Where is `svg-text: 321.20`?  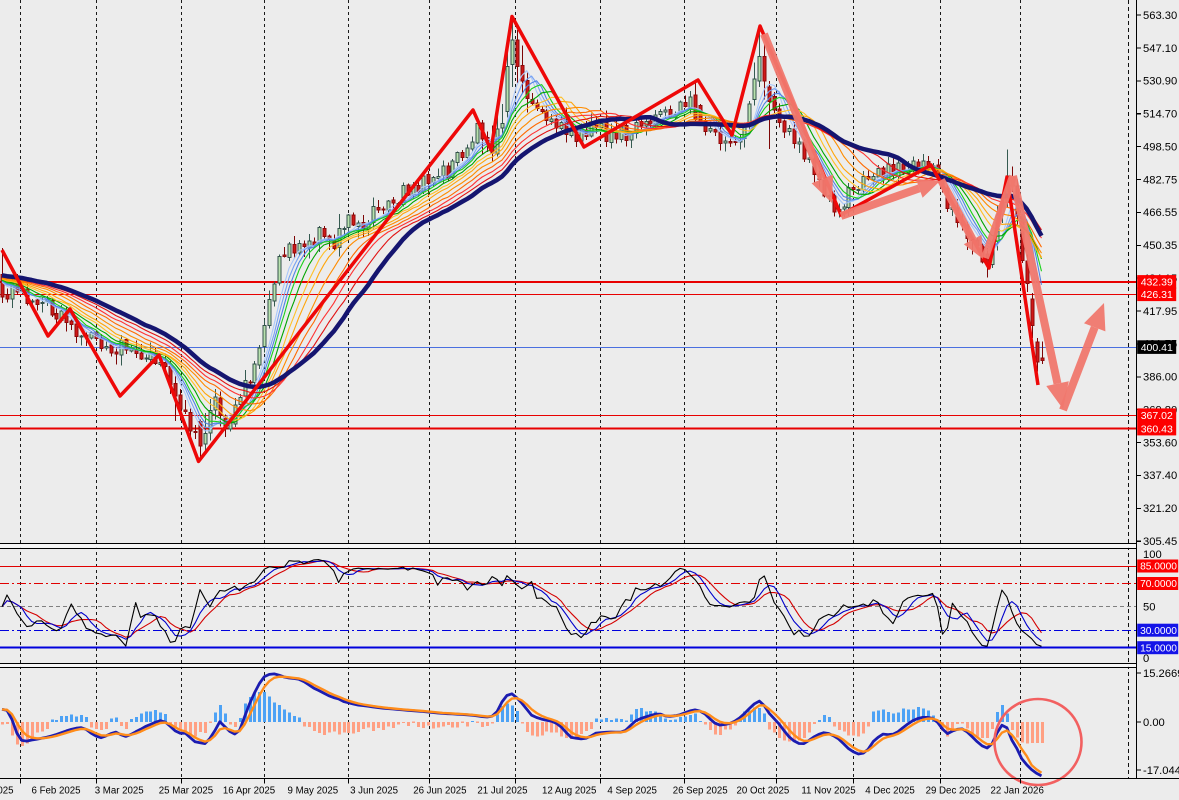 svg-text: 321.20 is located at coordinates (1160, 509).